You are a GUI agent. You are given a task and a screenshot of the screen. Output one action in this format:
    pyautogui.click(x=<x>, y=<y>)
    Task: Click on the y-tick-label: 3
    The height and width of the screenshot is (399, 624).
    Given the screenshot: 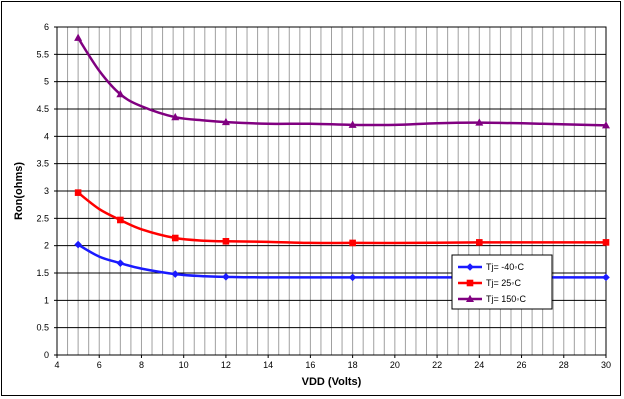 What is the action you would take?
    pyautogui.click(x=46, y=191)
    